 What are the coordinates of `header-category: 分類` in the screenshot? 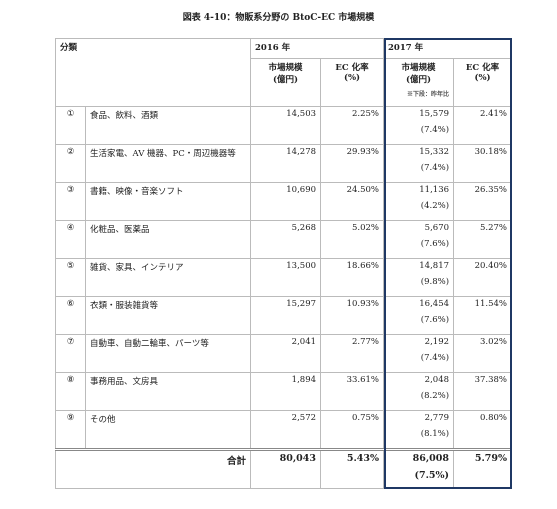 It's located at (153, 72).